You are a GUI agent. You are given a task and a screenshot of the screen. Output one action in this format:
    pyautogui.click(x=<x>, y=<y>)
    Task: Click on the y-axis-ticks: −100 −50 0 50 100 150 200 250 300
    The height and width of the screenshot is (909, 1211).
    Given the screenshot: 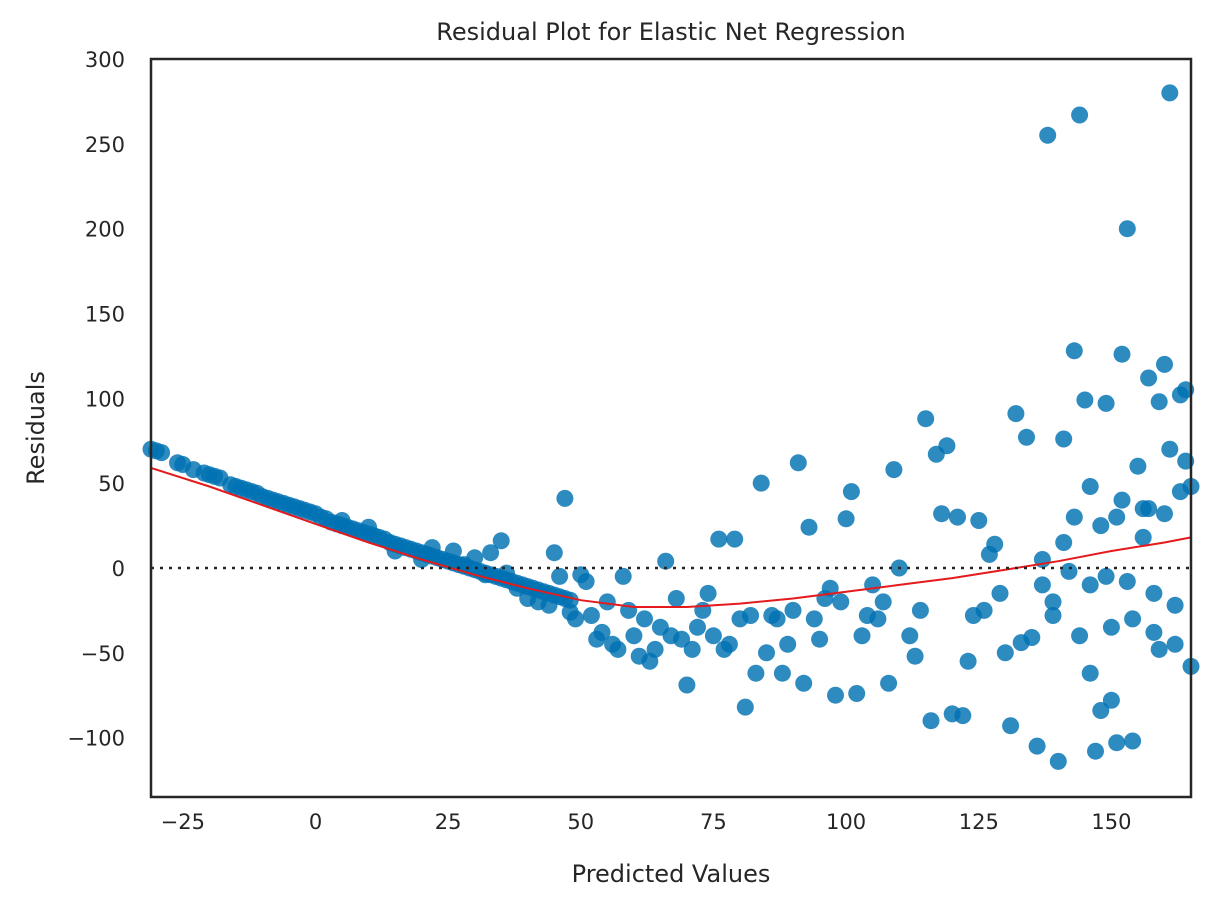 What is the action you would take?
    pyautogui.click(x=96, y=399)
    